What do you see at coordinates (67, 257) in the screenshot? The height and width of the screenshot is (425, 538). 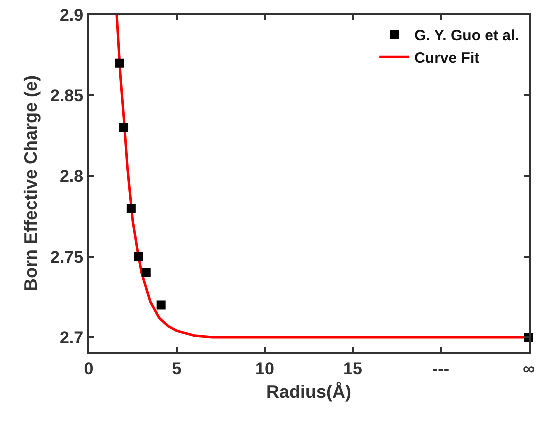 I see `y-tick-label: 2.75` at bounding box center [67, 257].